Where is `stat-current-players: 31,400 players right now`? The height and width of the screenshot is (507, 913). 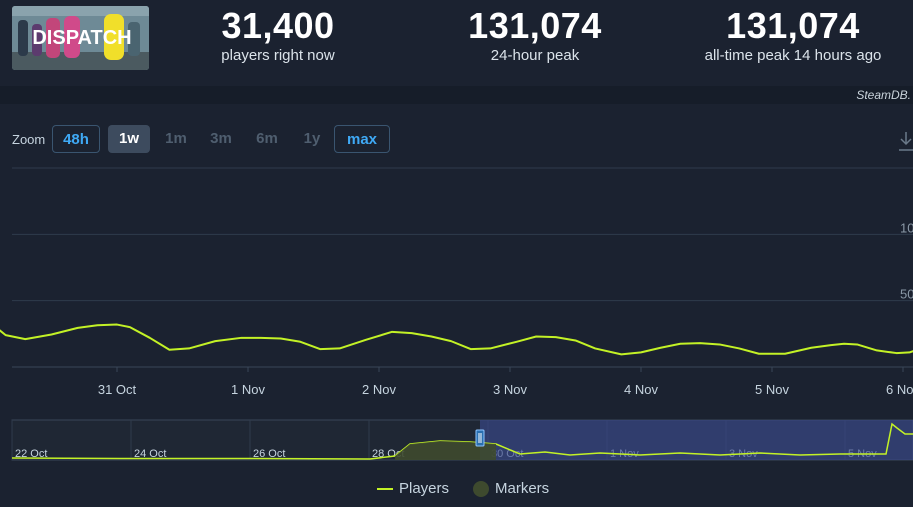 stat-current-players: 31,400 players right now is located at coordinates (278, 36).